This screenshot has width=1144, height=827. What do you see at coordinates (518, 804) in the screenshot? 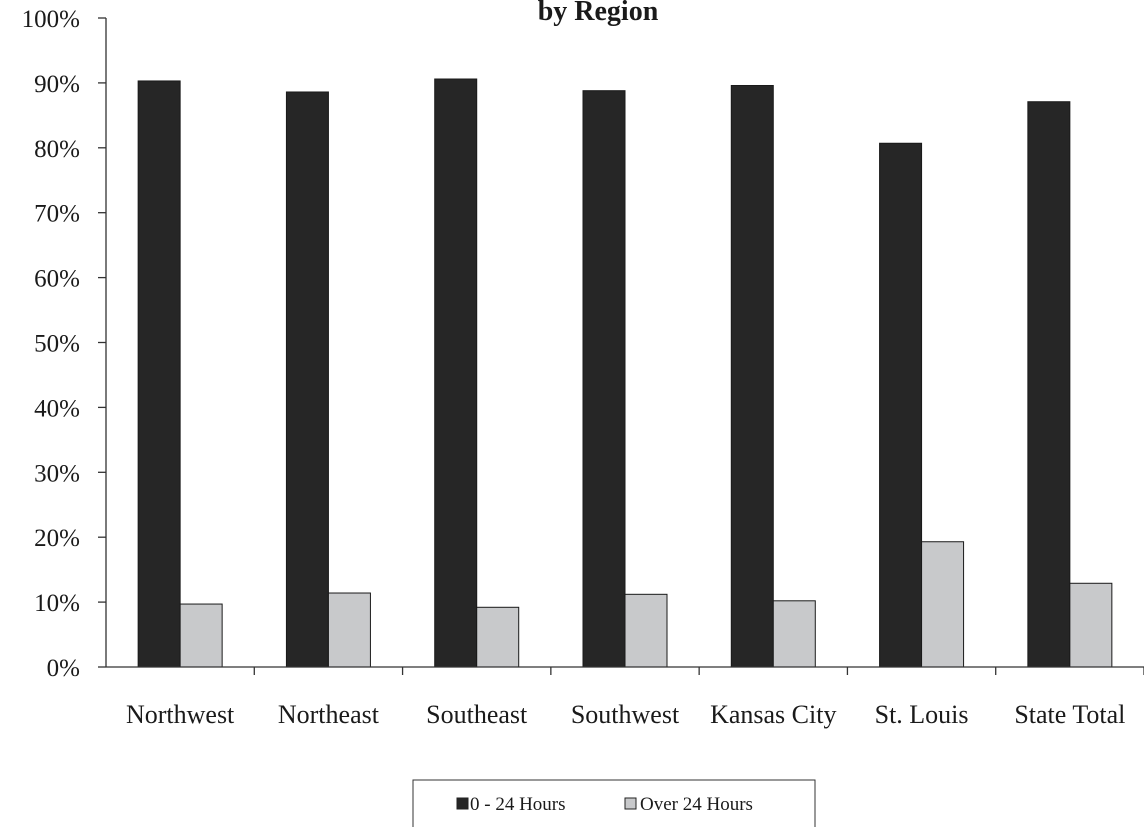
I see `legend-label-series-1: 0 - 24 Hours` at bounding box center [518, 804].